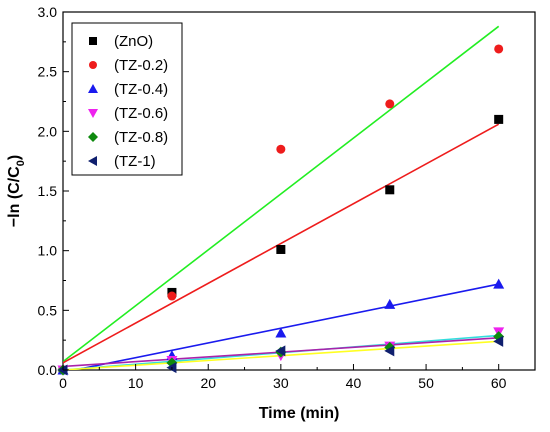  What do you see at coordinates (141, 137) in the screenshot?
I see `legend-label: (TZ-0.8)` at bounding box center [141, 137].